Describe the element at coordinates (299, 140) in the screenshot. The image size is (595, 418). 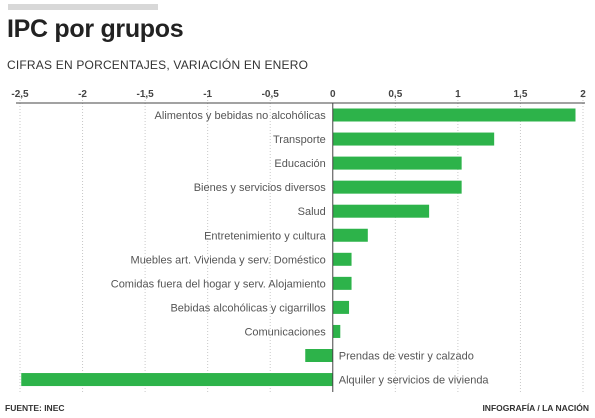
I see `category-label: Transporte` at that location.